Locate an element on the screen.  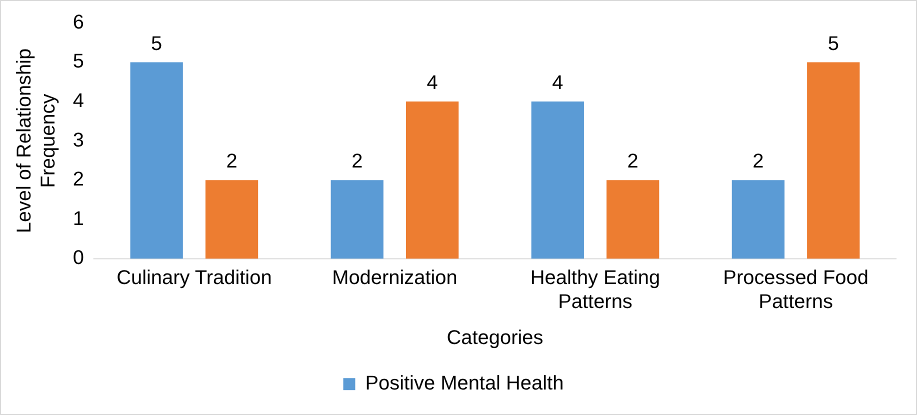
x-tick-label: Modernization is located at coordinates (395, 278).